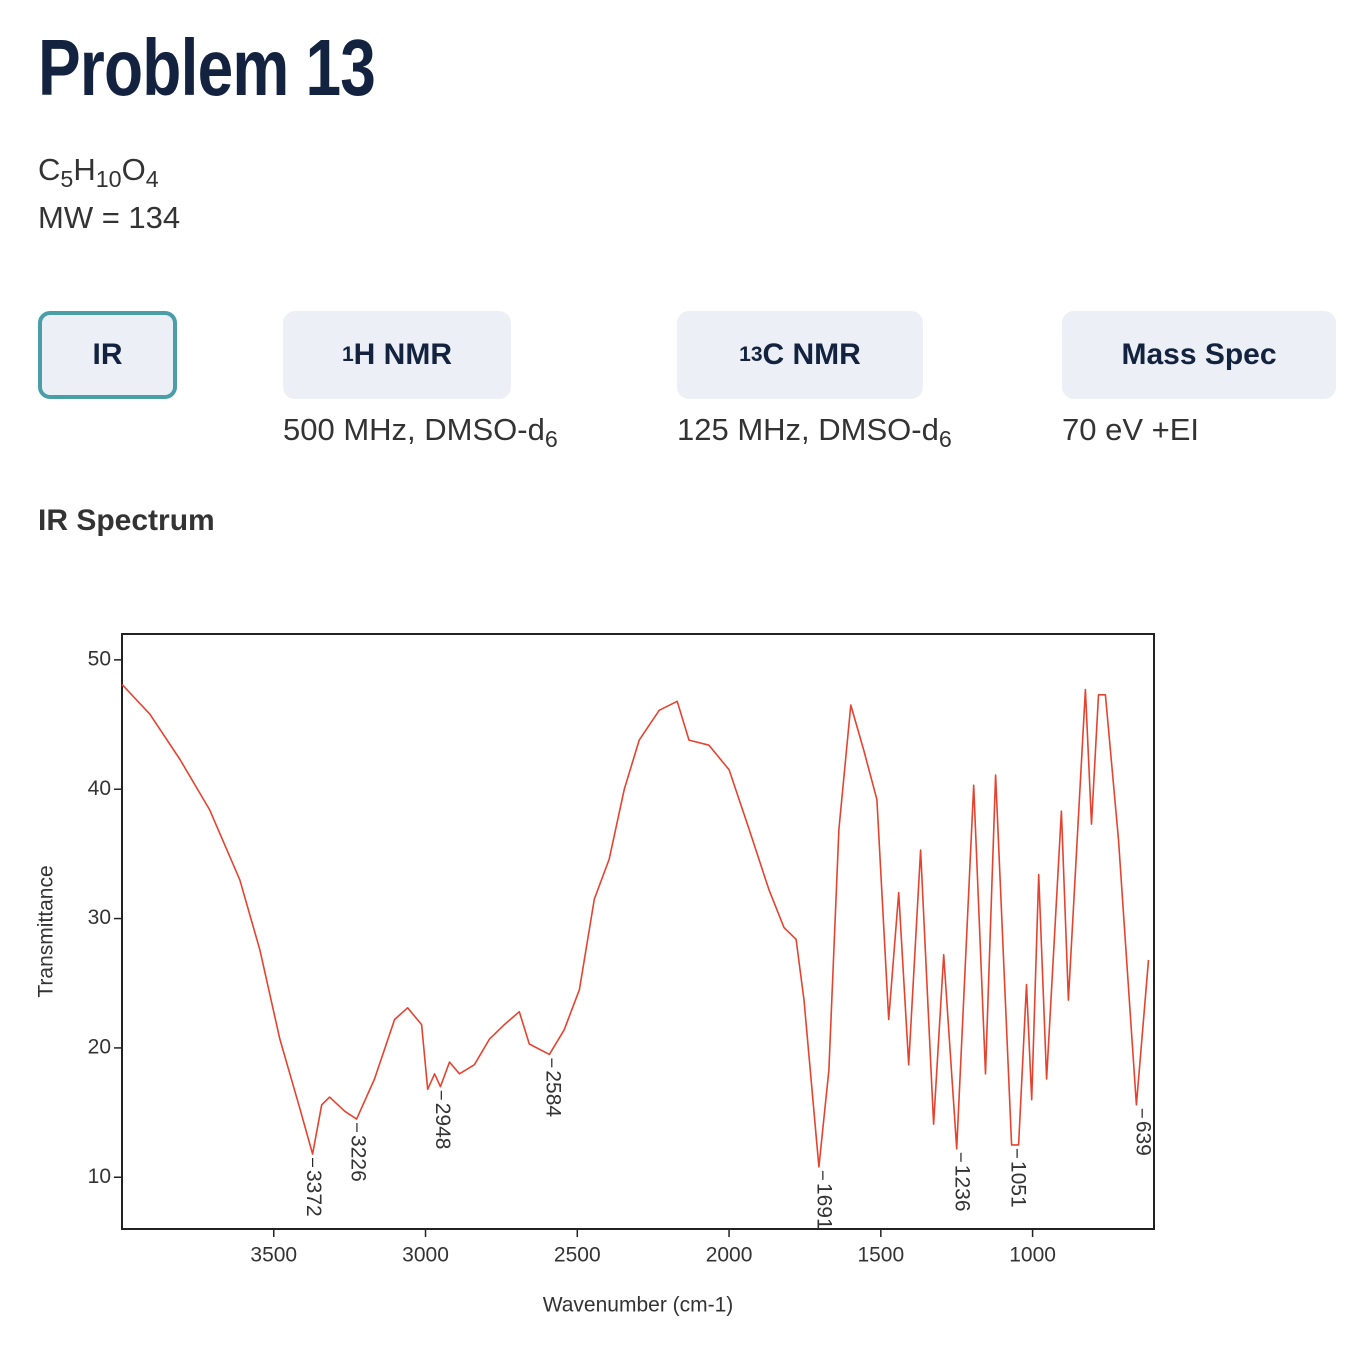  I want to click on x-tick-label: 2000, so click(729, 1255).